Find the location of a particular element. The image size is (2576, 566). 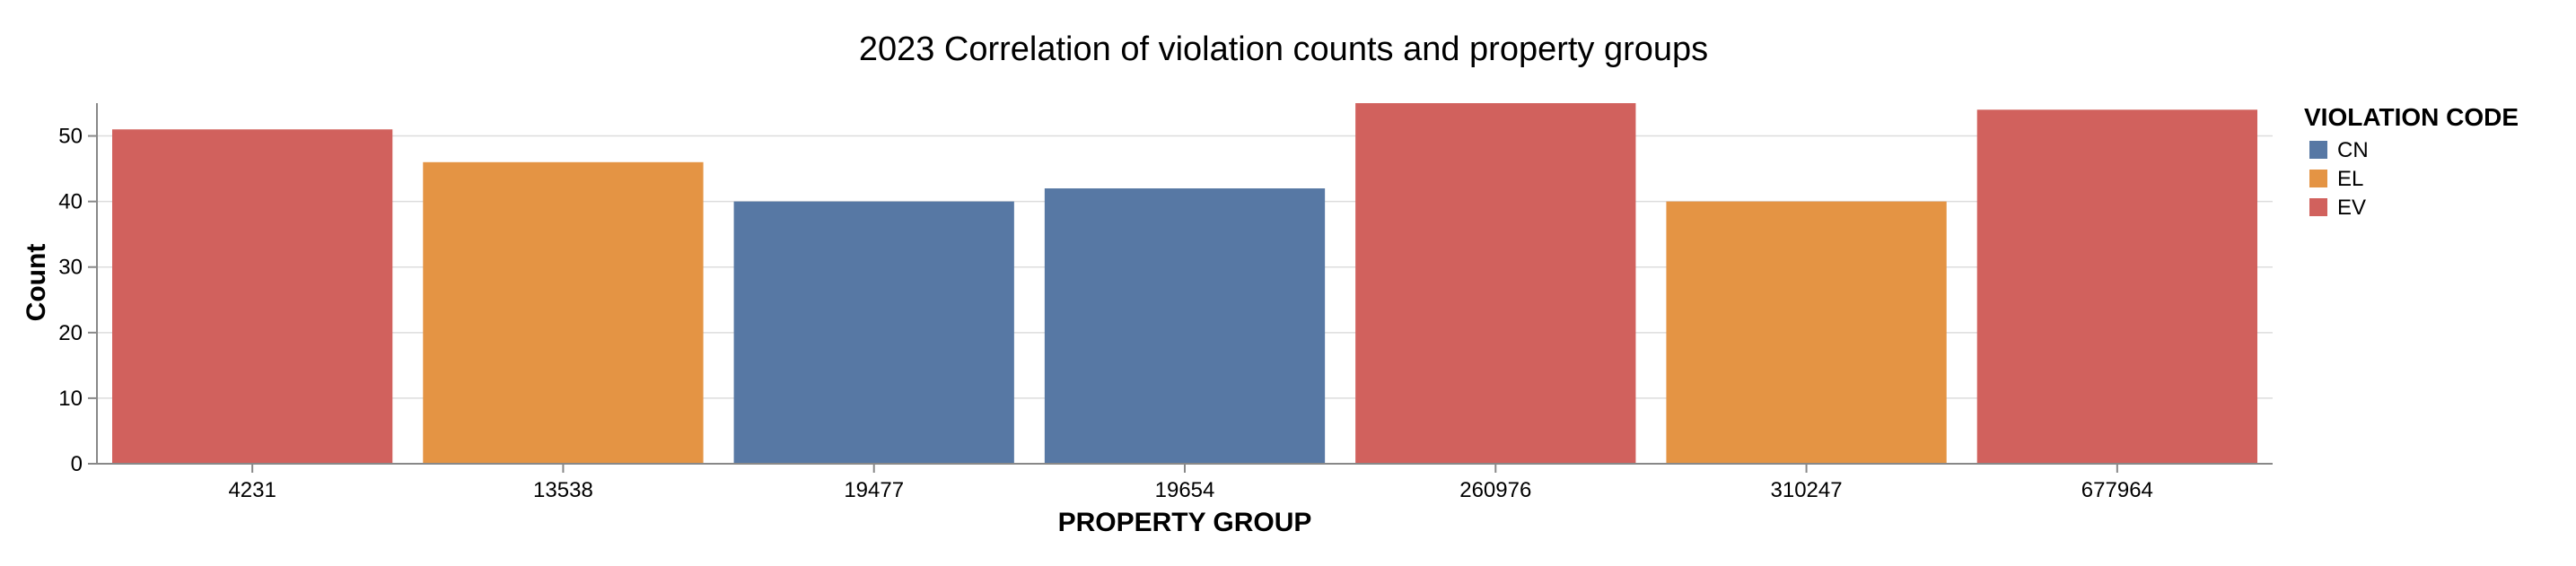

legend-swatch-cn is located at coordinates (2318, 150).